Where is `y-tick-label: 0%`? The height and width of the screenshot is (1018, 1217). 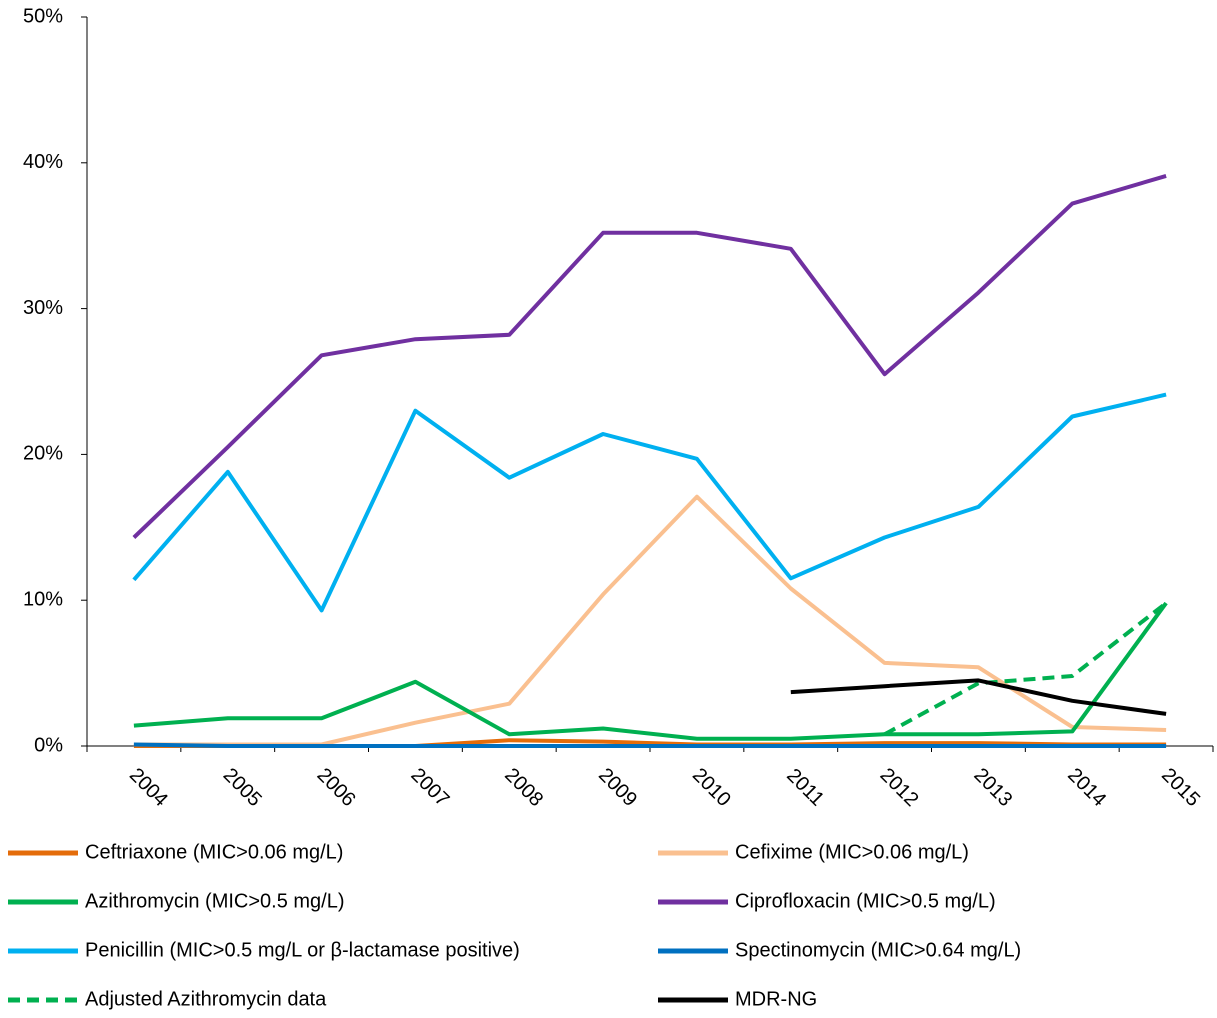 y-tick-label: 0% is located at coordinates (48, 745).